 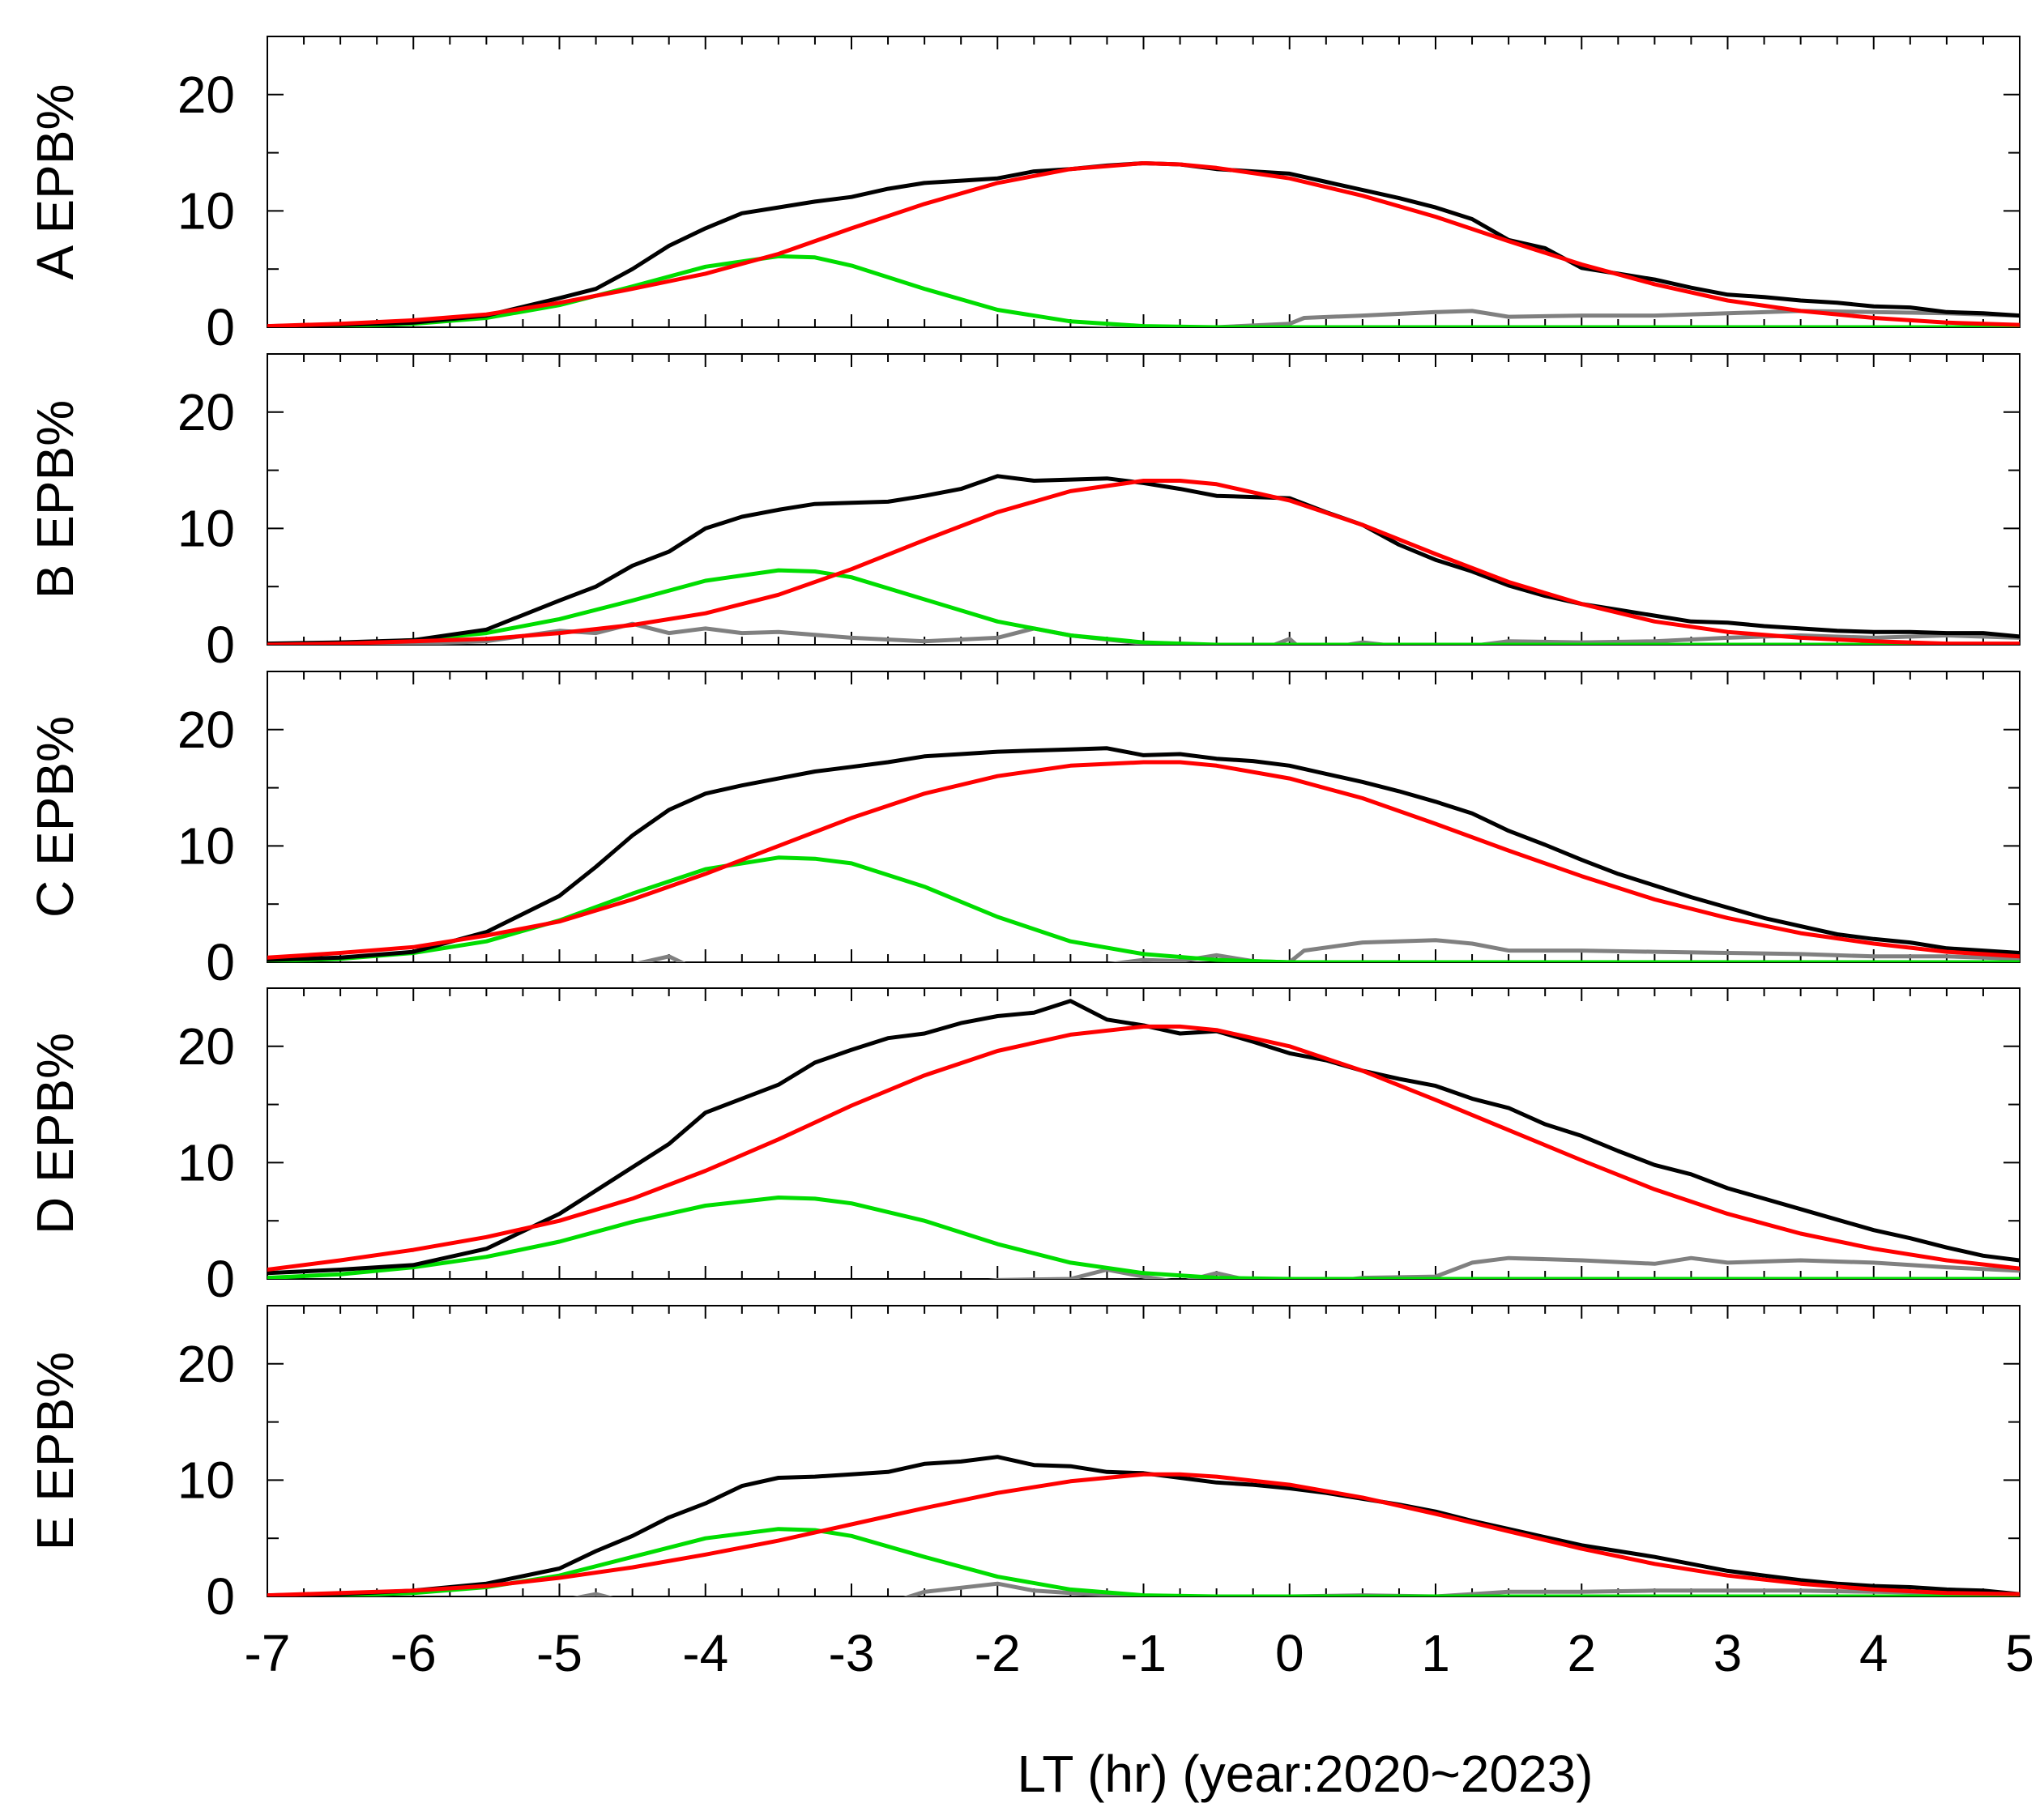 What do you see at coordinates (1143, 318) in the screenshot?
I see `panel-a-line-residual` at bounding box center [1143, 318].